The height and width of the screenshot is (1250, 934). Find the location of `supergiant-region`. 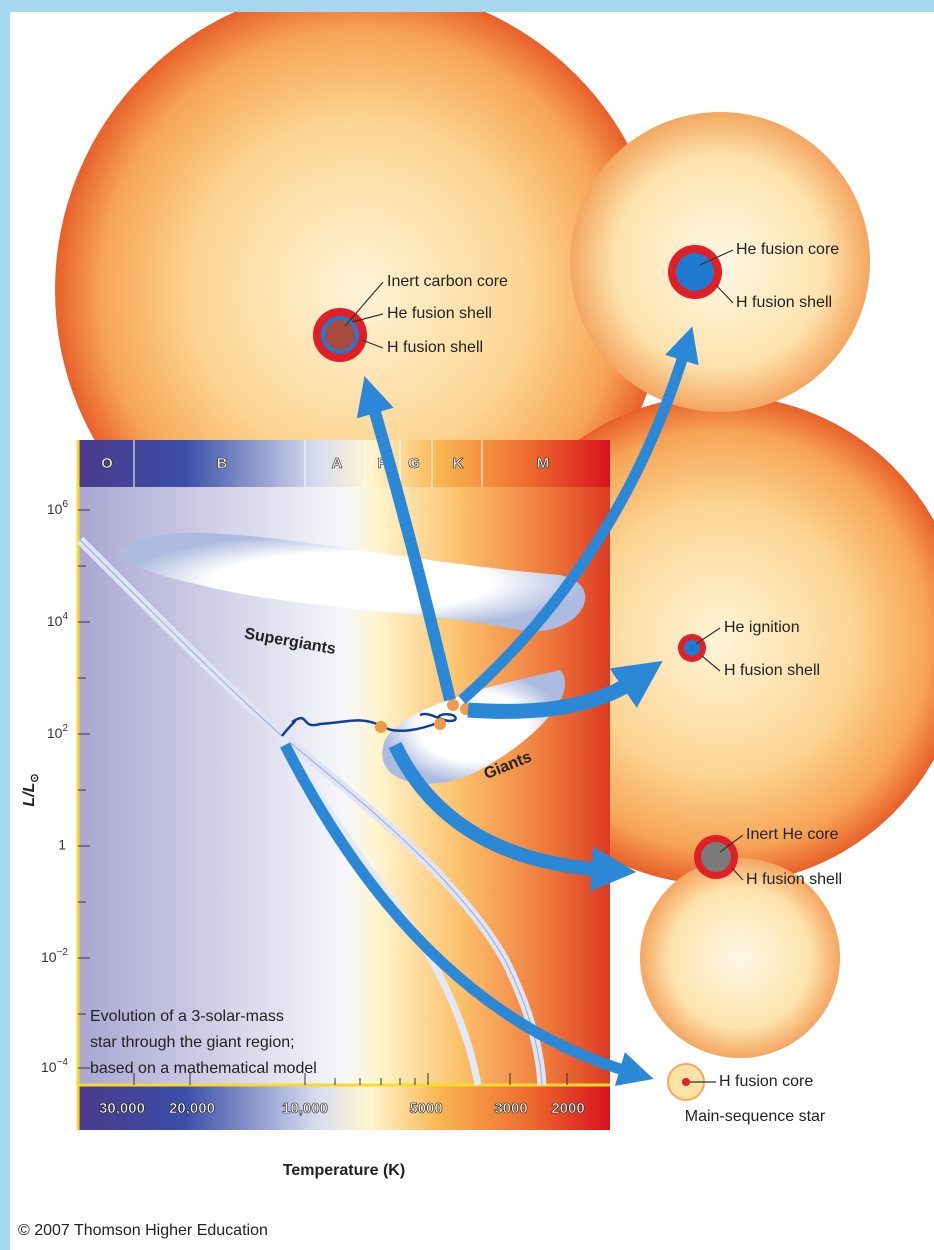

supergiant-region is located at coordinates (352, 582).